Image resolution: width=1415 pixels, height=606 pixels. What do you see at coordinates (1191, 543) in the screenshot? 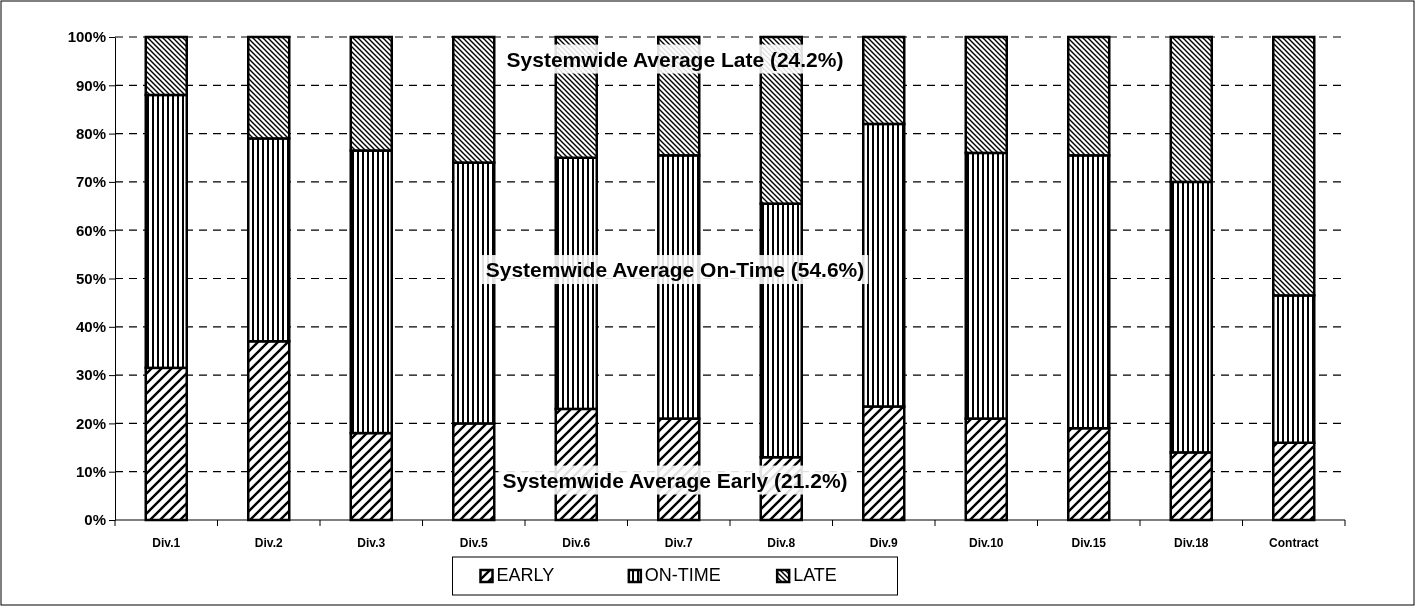
I see `x-tick-label: Div.18` at bounding box center [1191, 543].